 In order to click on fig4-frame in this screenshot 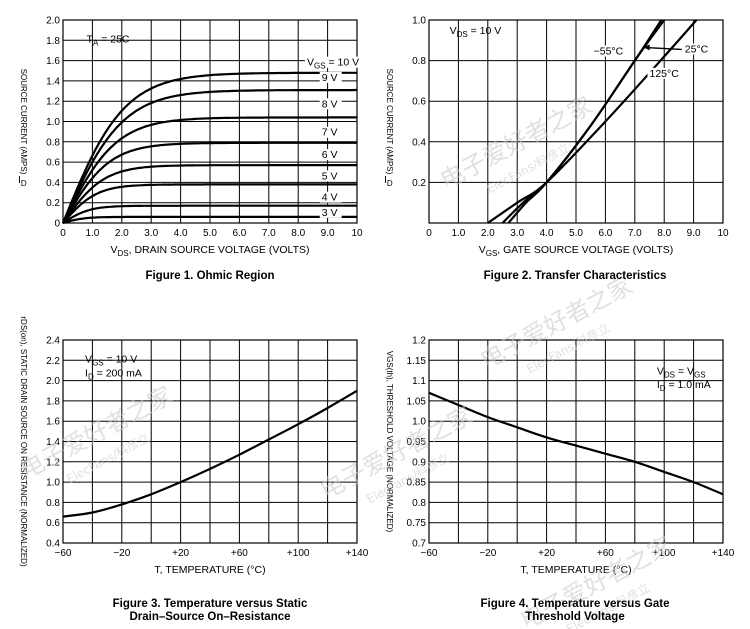, I will do `click(576, 441)`.